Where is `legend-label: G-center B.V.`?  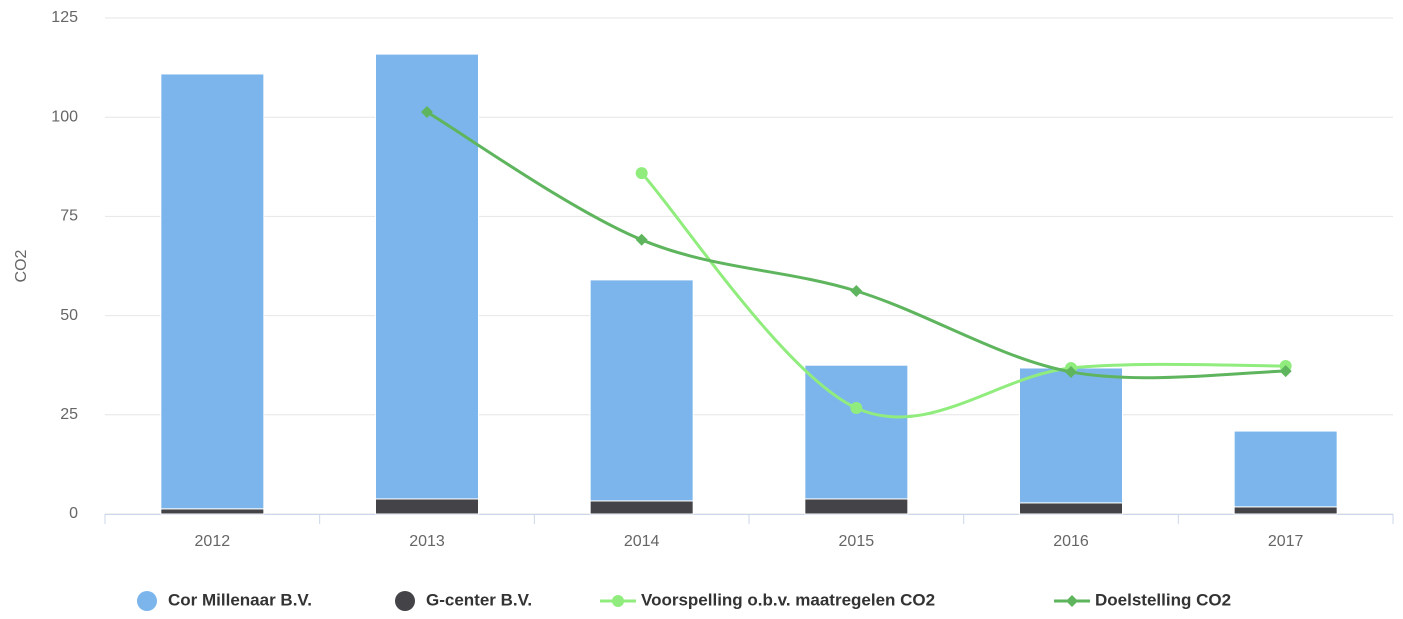
legend-label: G-center B.V. is located at coordinates (479, 599).